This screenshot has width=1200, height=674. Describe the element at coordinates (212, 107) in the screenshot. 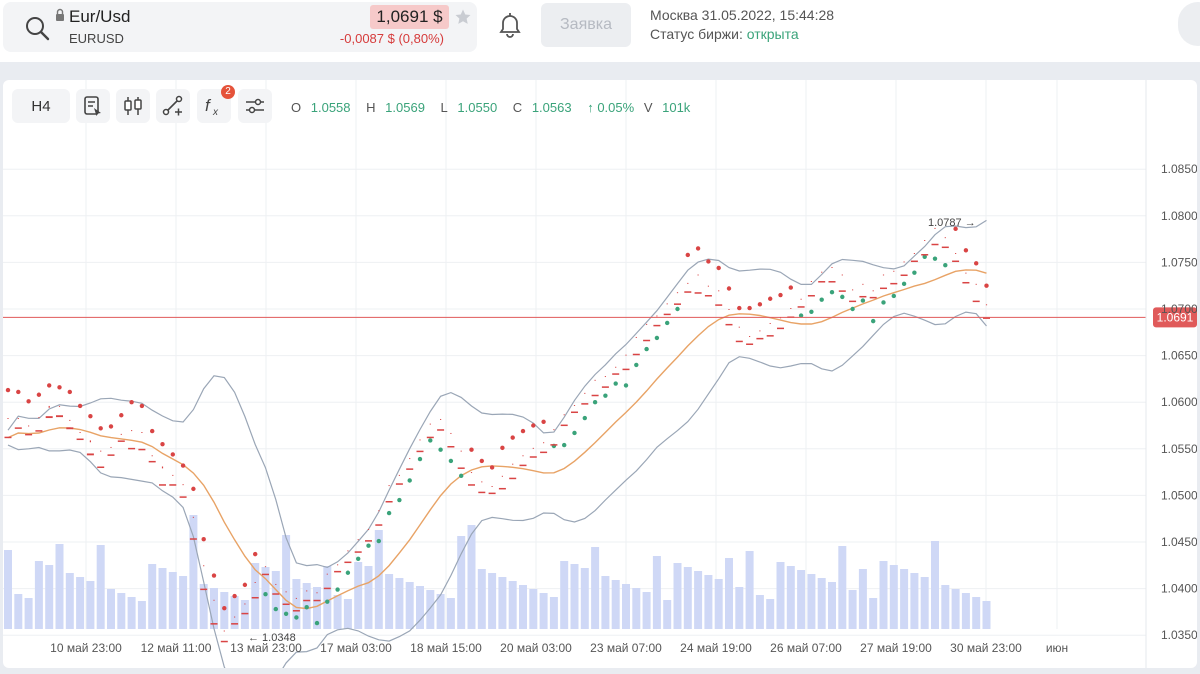

I see `function-fx-icon: f x` at that location.